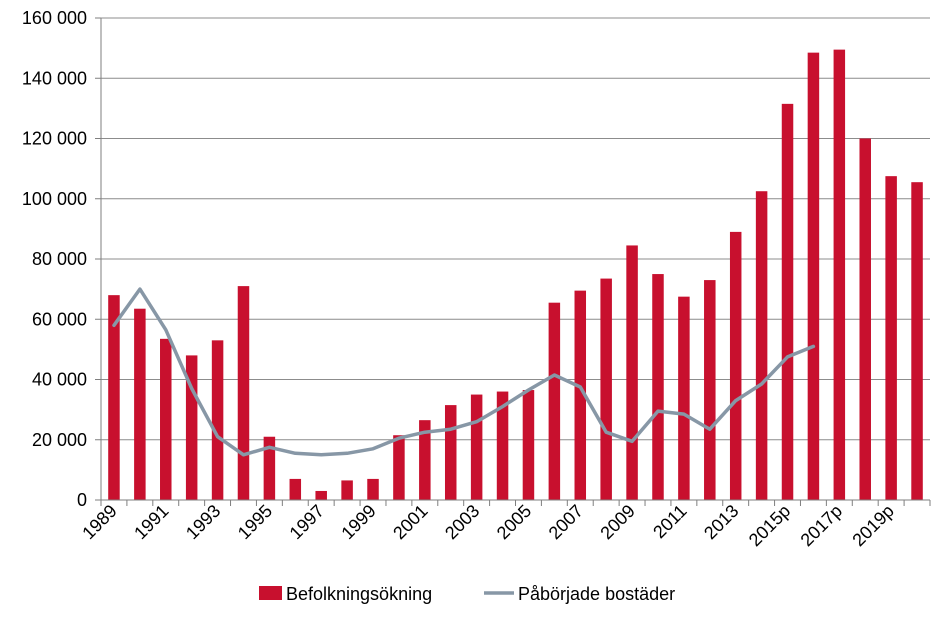 This screenshot has height=617, width=946. Describe the element at coordinates (467, 594) in the screenshot. I see `legend: Befolkningsökning Påbörjade bostäder` at that location.